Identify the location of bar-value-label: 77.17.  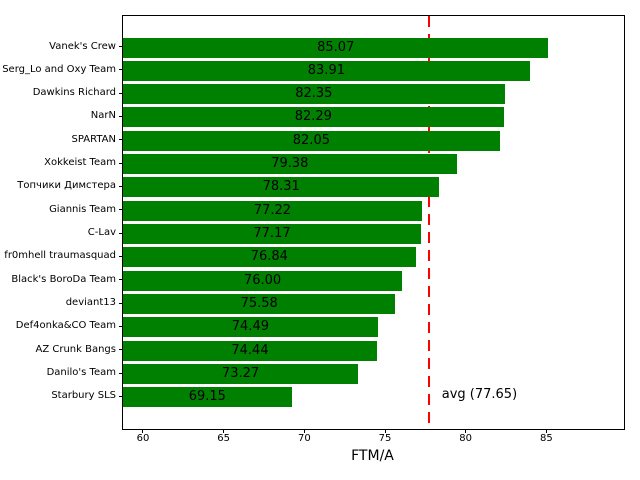
(272, 234).